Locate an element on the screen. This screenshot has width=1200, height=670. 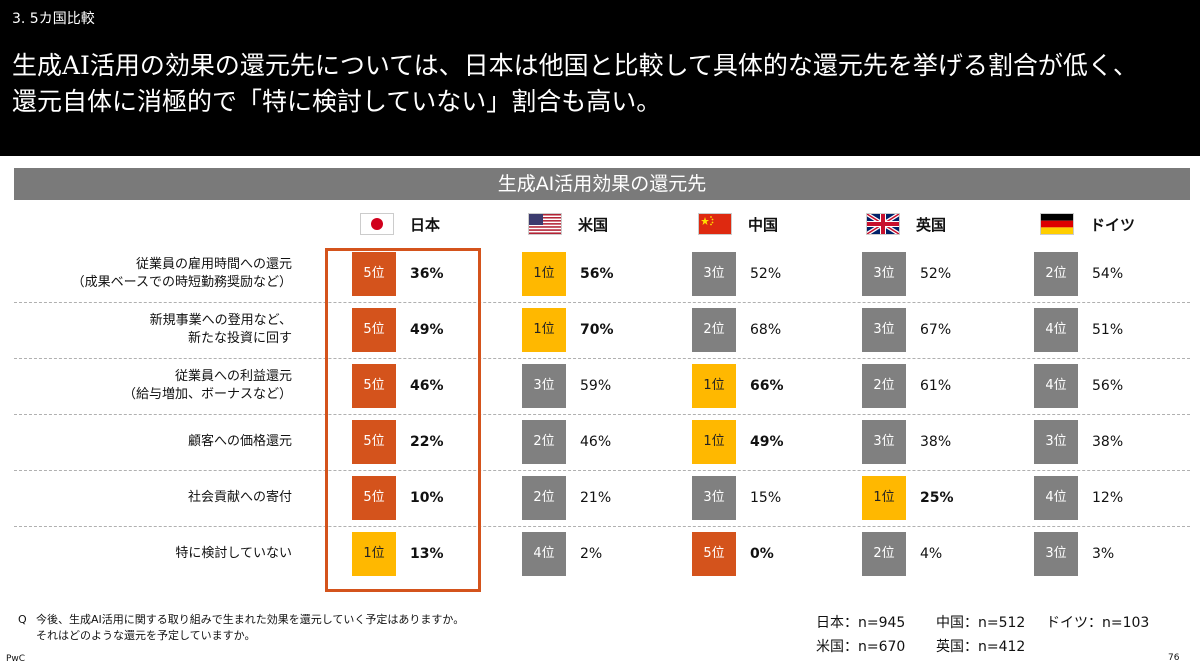
country-header: 日本 is located at coordinates (400, 224).